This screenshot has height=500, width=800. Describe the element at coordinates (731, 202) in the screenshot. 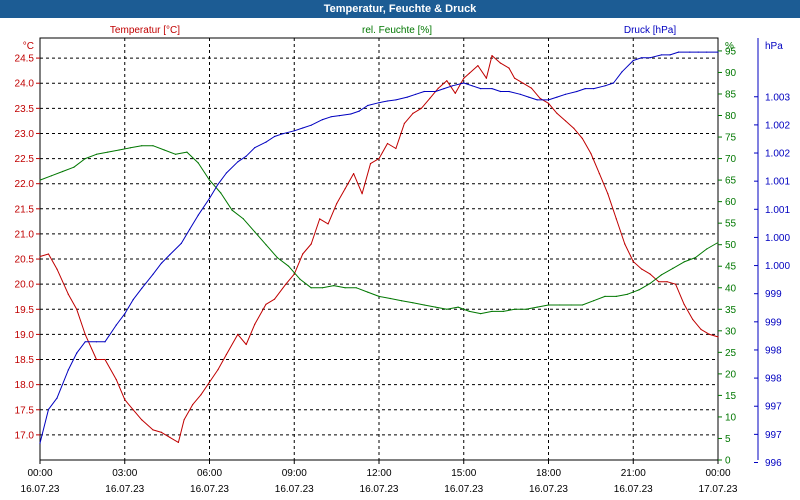

I see `humidity-tick-label: 60` at that location.